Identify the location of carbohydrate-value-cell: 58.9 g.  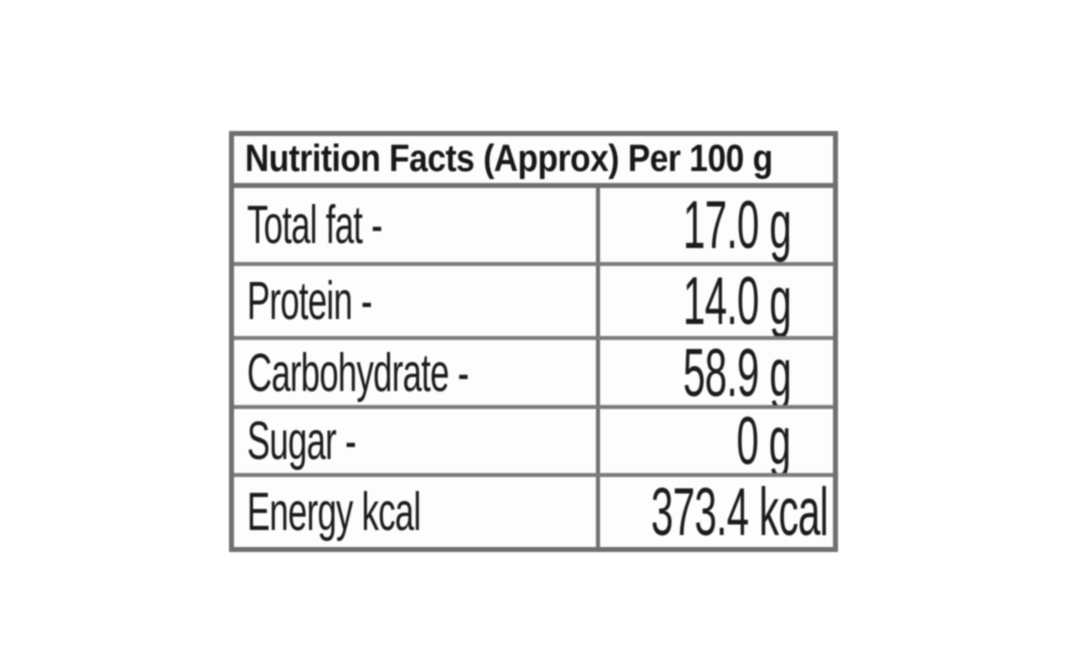
(716, 372).